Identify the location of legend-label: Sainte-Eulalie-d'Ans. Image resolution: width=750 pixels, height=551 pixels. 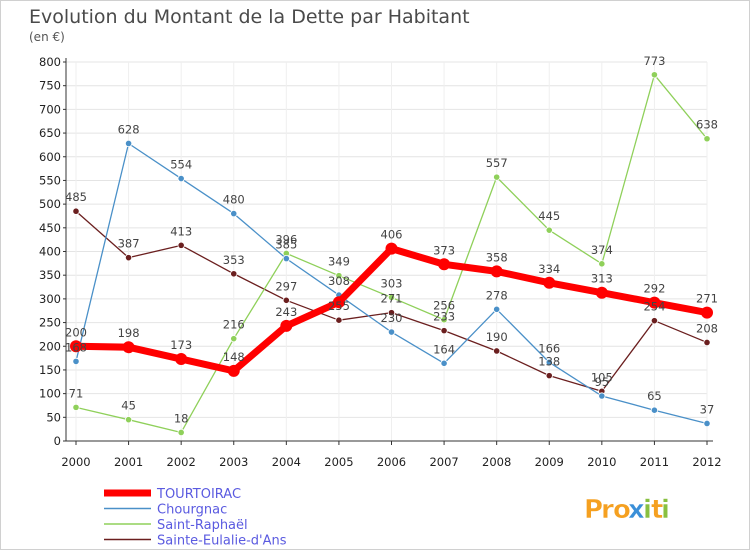
(222, 541).